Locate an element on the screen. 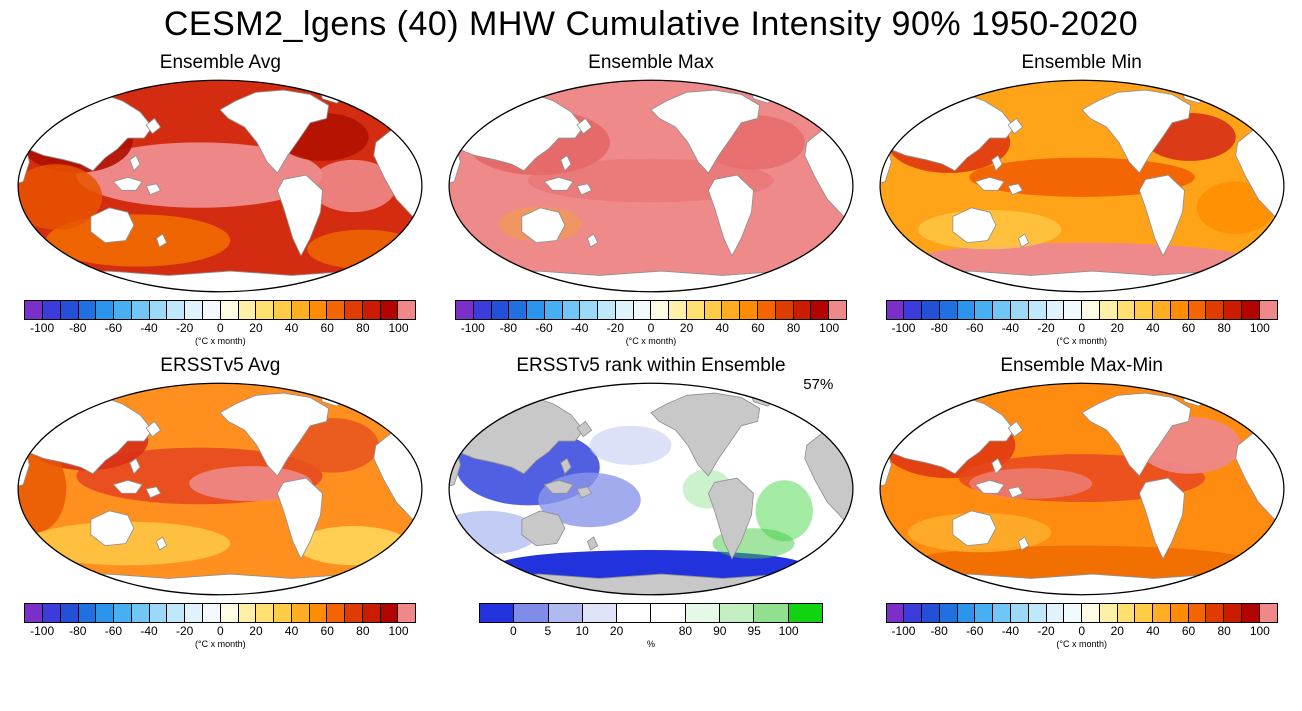  panel-title: ERSSTv5 Avg is located at coordinates (220, 365).